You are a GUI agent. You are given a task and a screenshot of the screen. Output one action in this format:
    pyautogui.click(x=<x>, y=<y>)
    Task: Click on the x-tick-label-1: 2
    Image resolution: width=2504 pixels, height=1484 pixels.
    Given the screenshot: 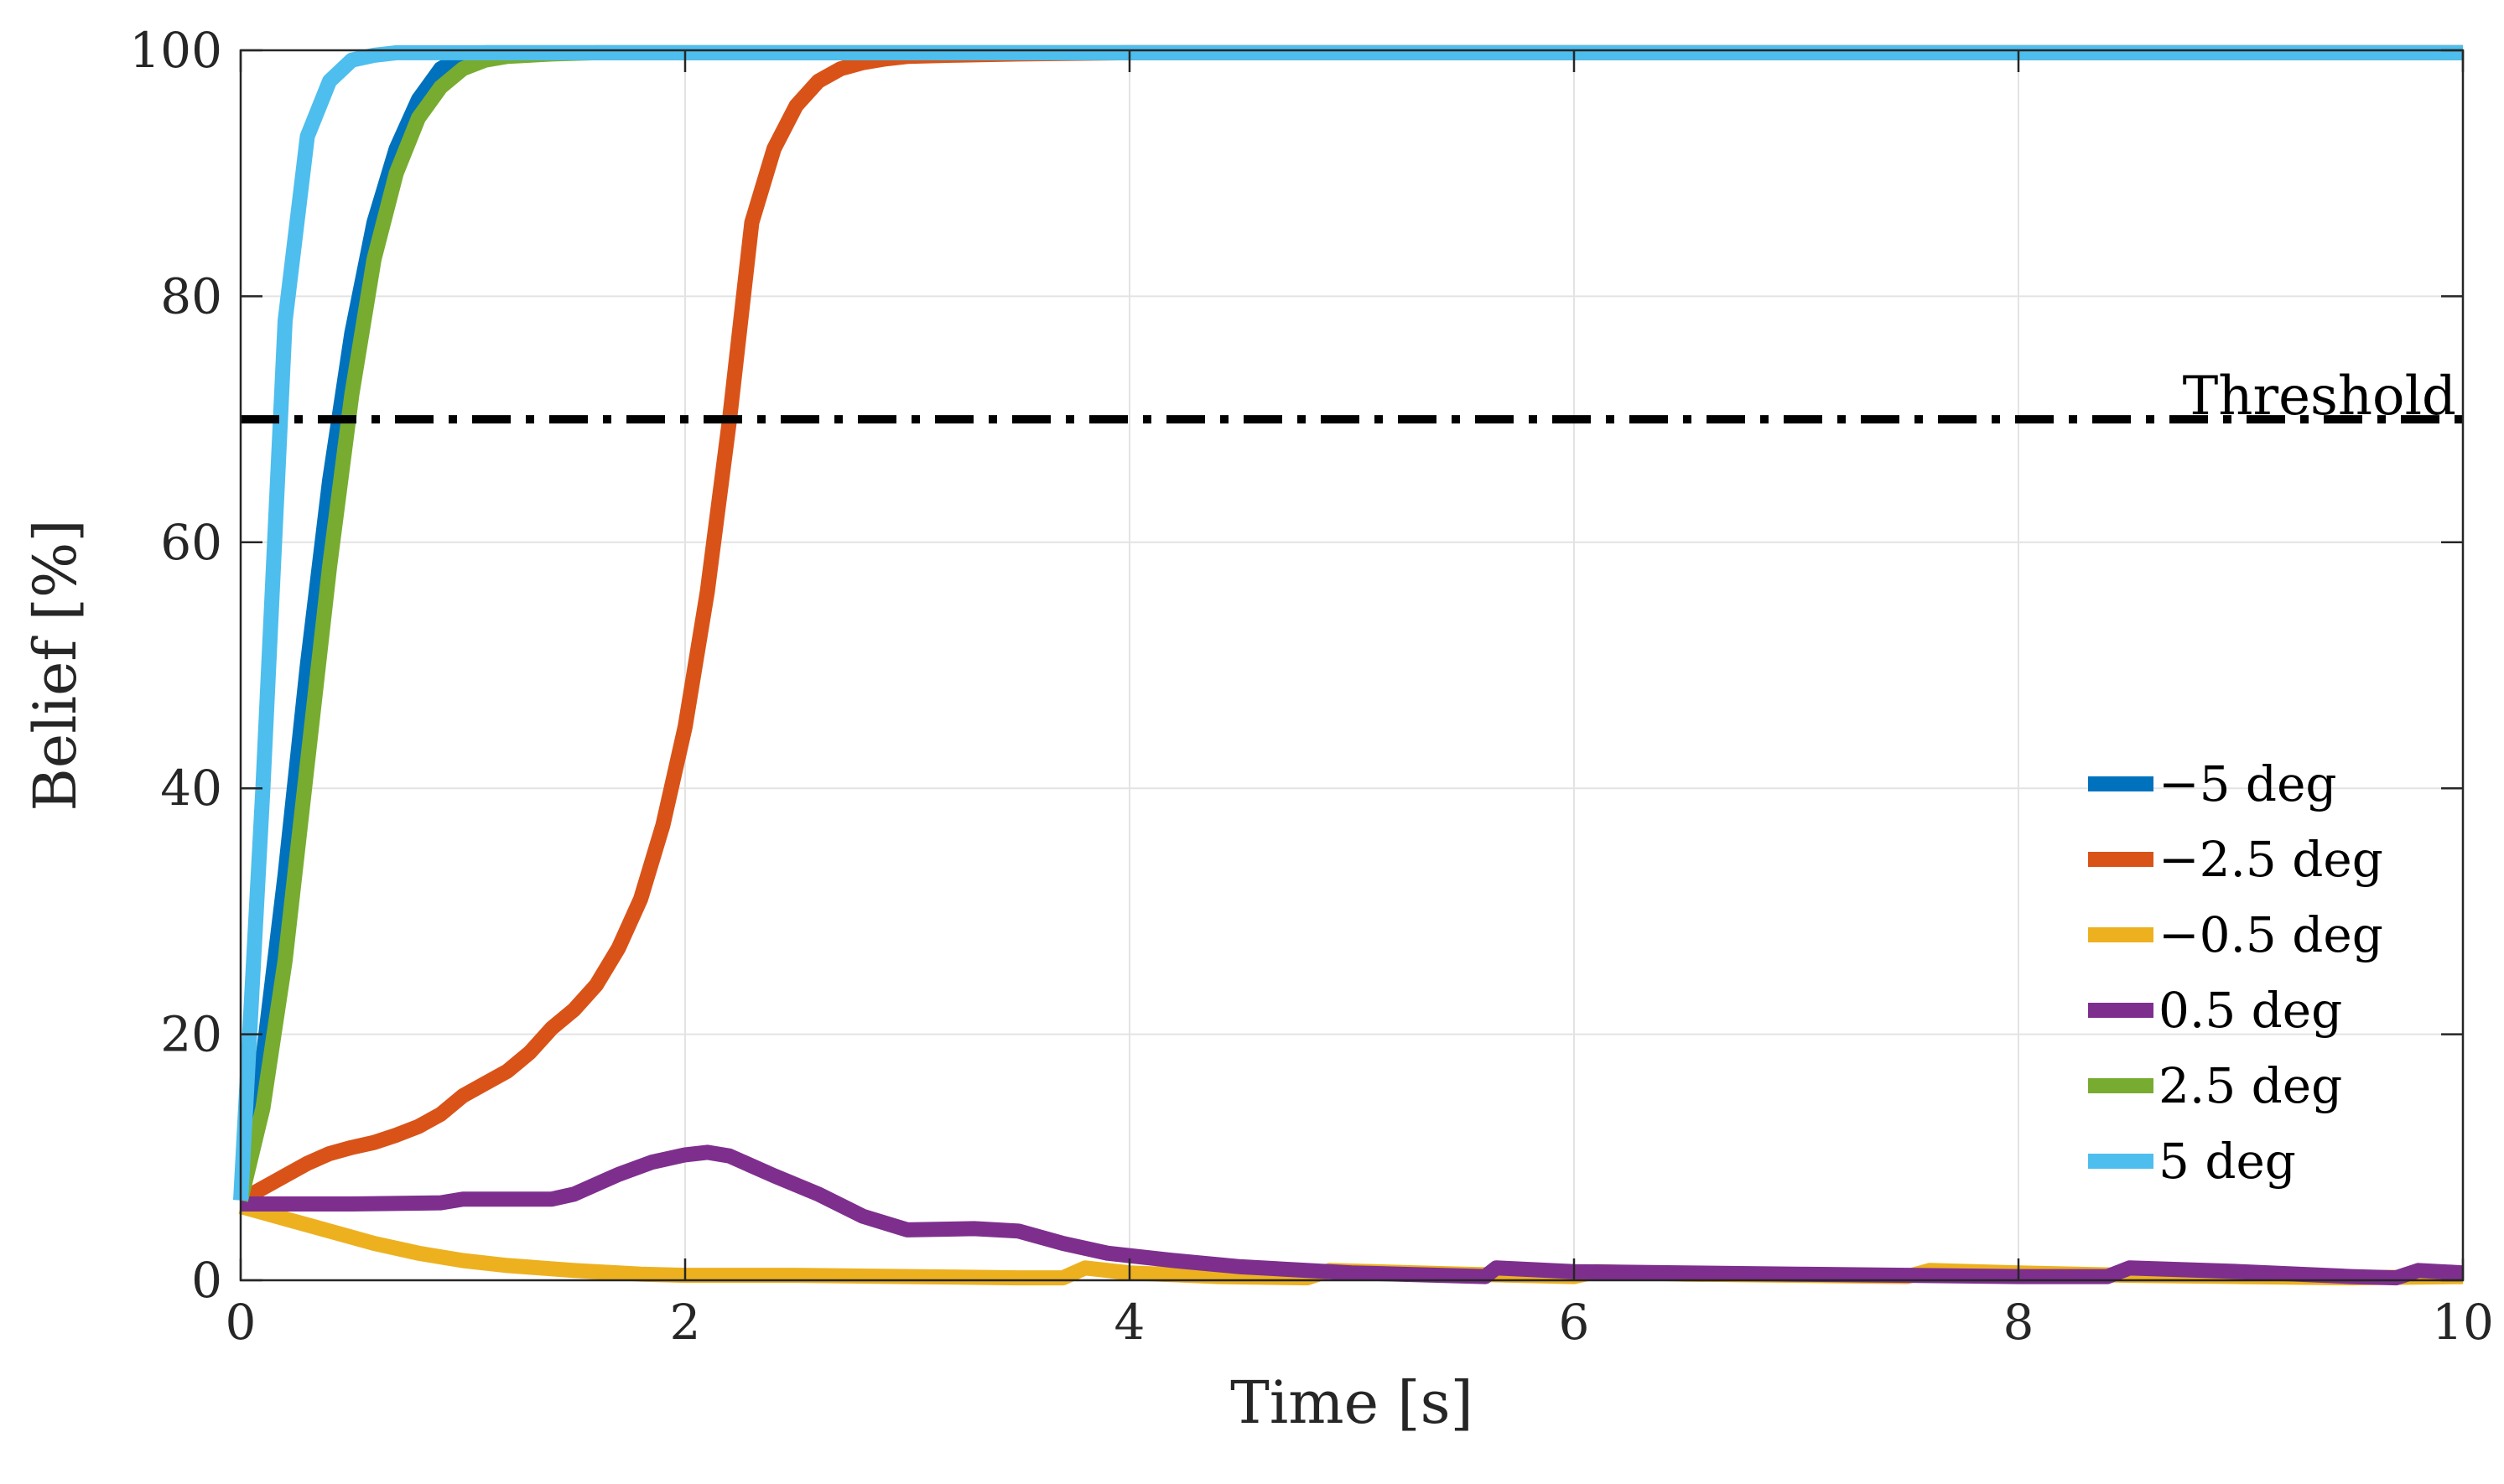 What is the action you would take?
    pyautogui.click(x=685, y=1322)
    